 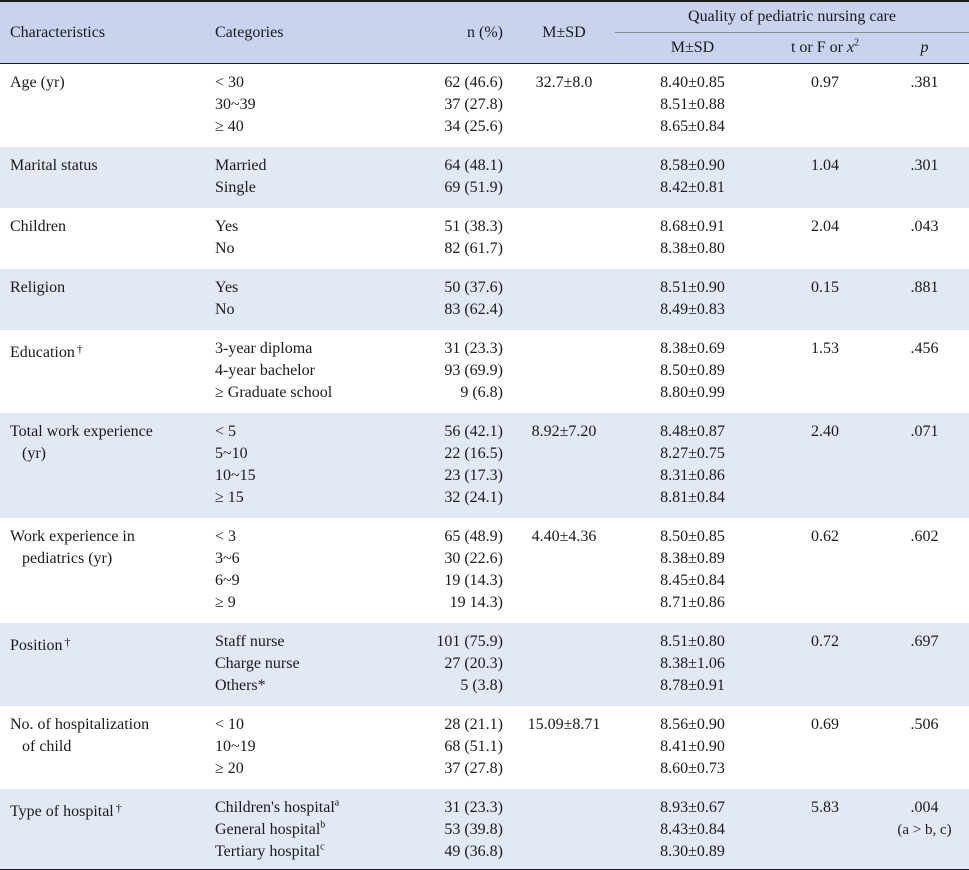 What do you see at coordinates (692, 746) in the screenshot?
I see `quality-mean-sd-value: 8.41±0.90` at bounding box center [692, 746].